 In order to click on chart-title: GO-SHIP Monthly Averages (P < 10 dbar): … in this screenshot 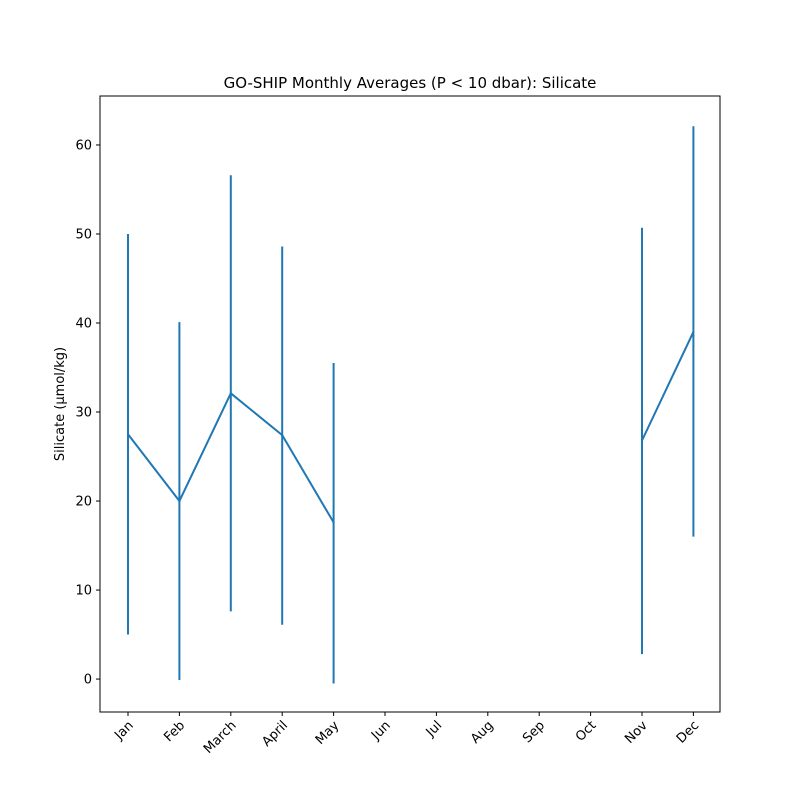, I will do `click(410, 83)`.